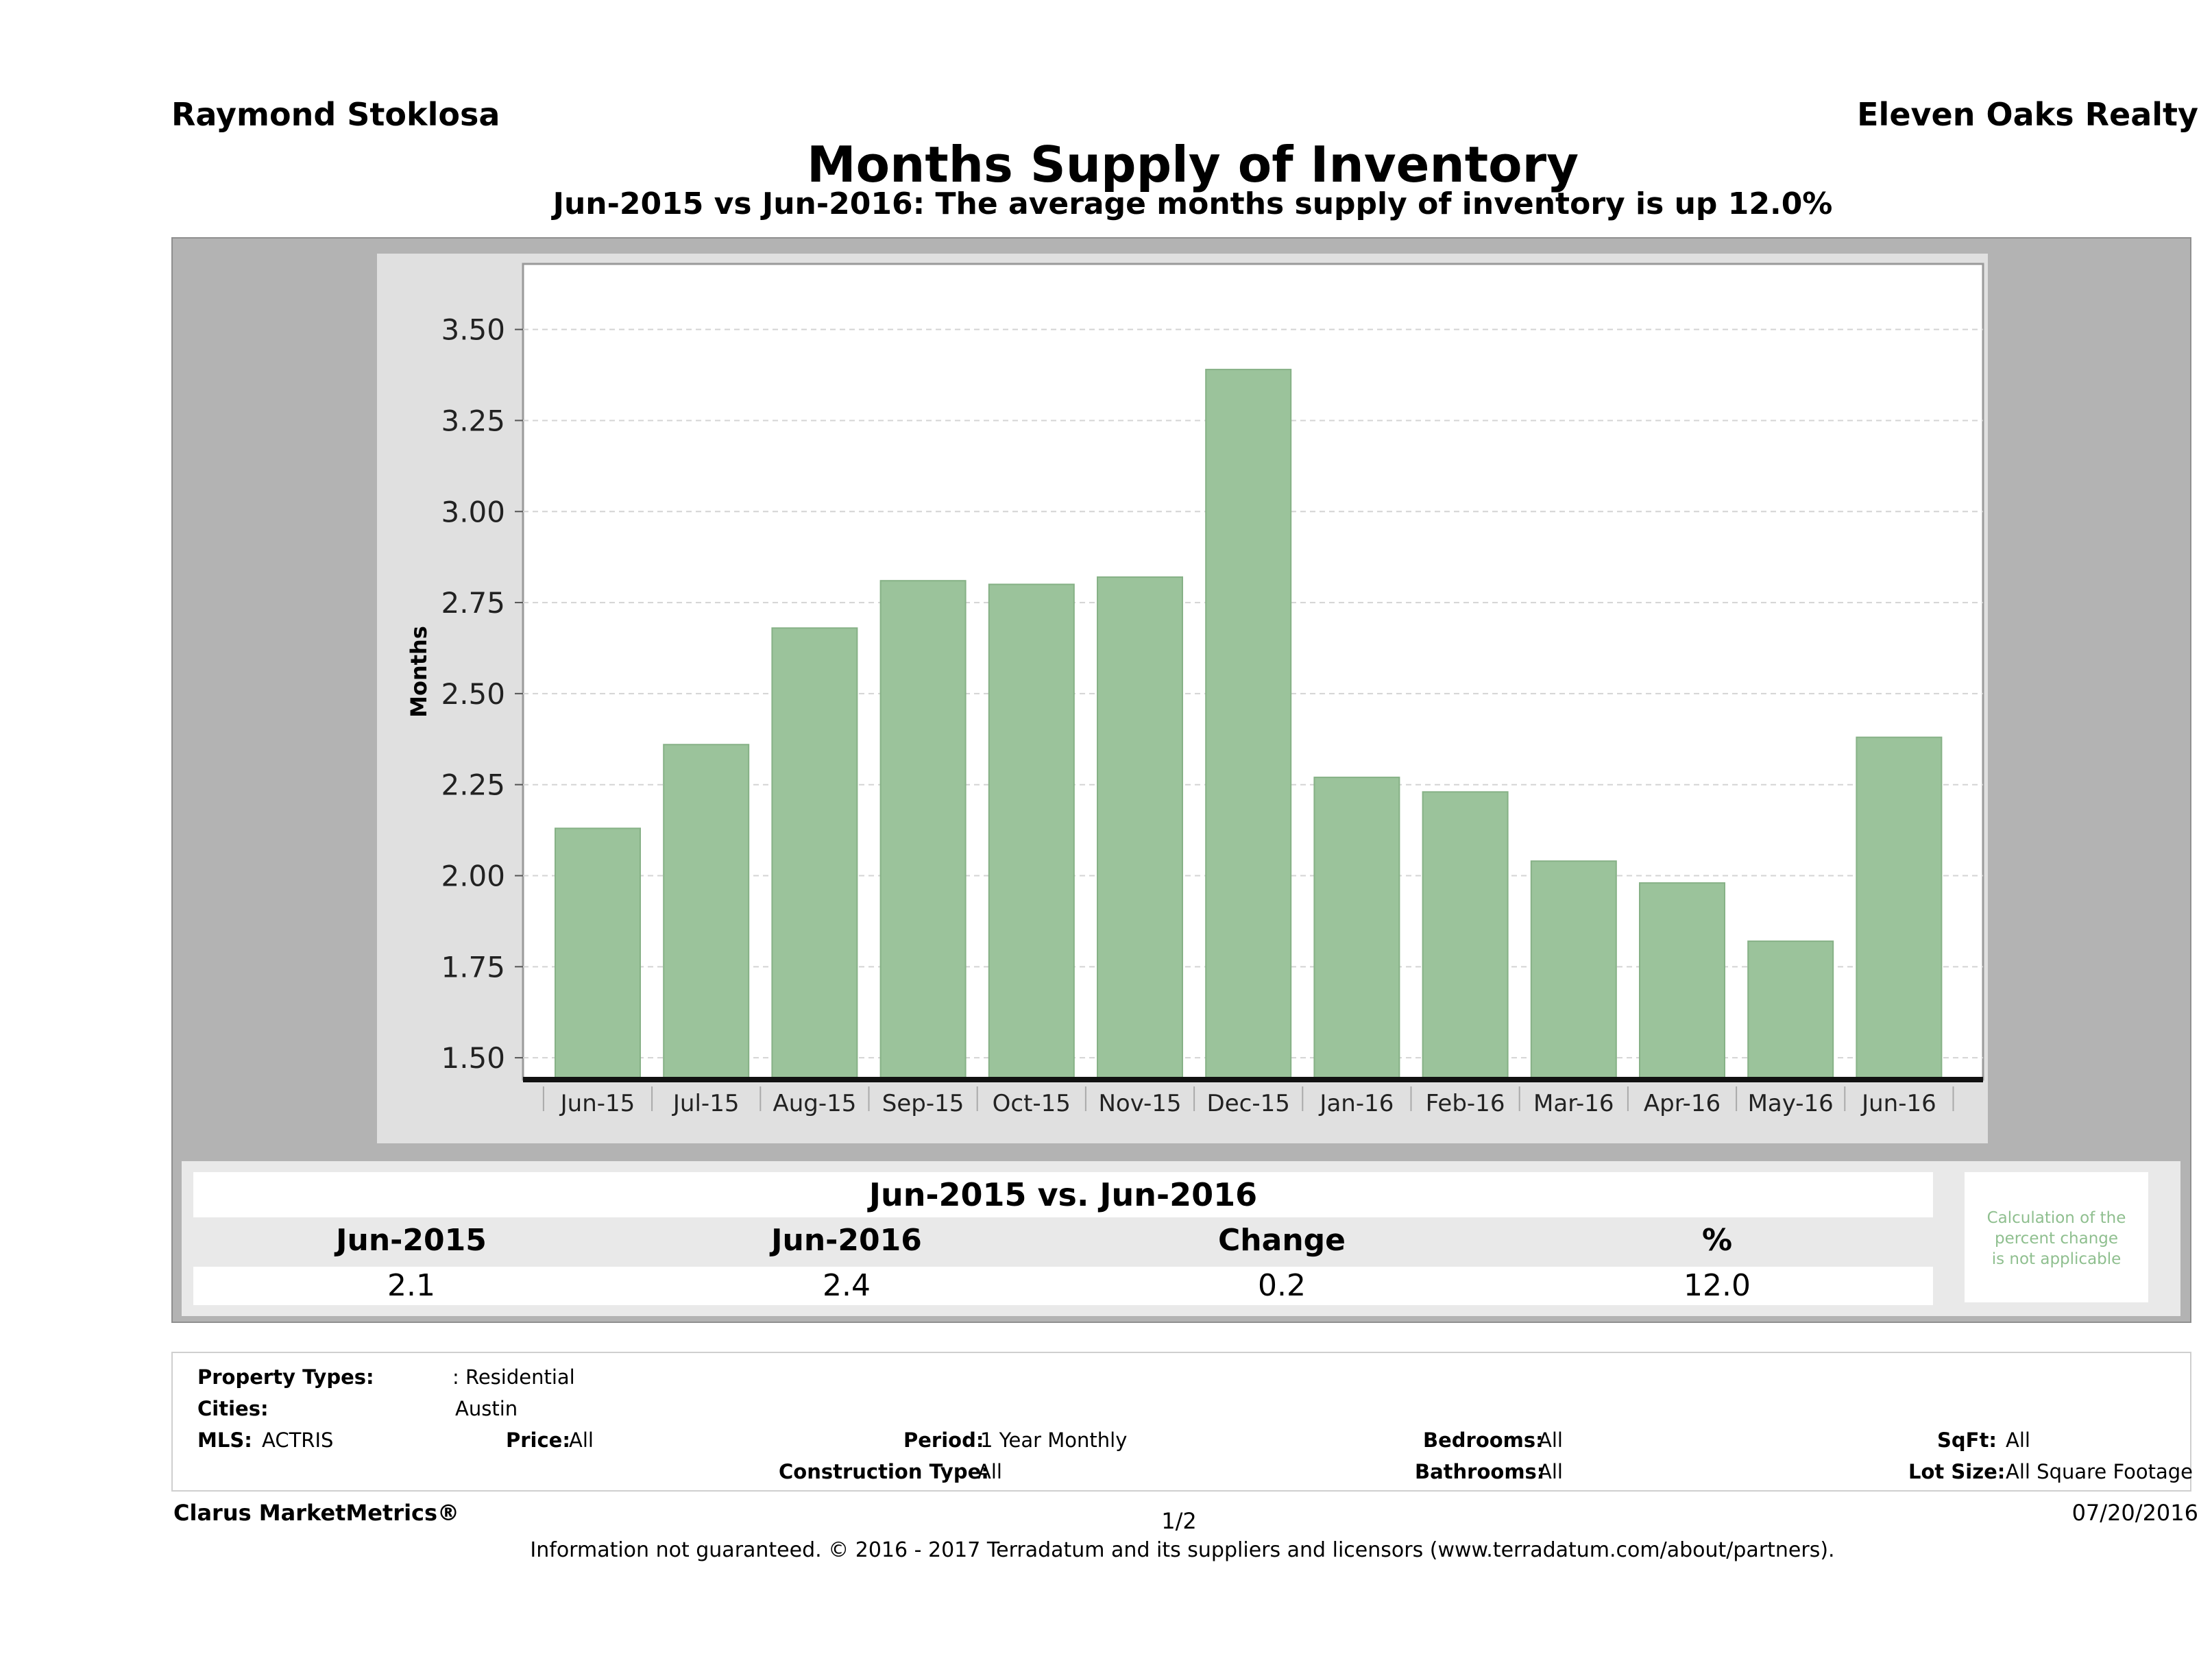  I want to click on comparison-value-from: 2.1, so click(411, 1285).